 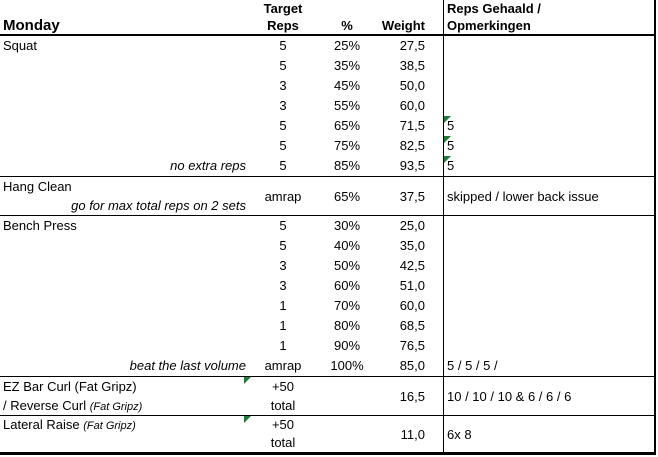 I want to click on exercise-name-text: / Reverse Curl, so click(x=46, y=405).